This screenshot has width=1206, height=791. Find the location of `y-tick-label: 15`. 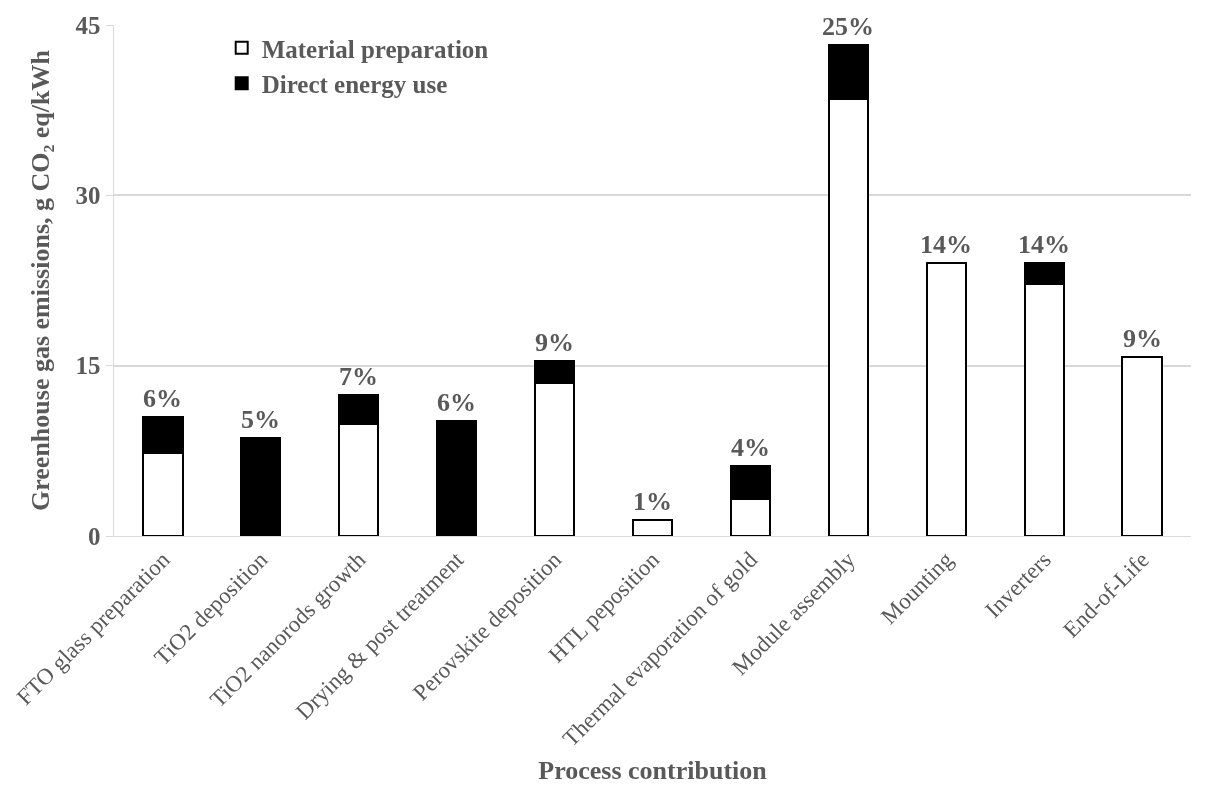

y-tick-label: 15 is located at coordinates (88, 366).